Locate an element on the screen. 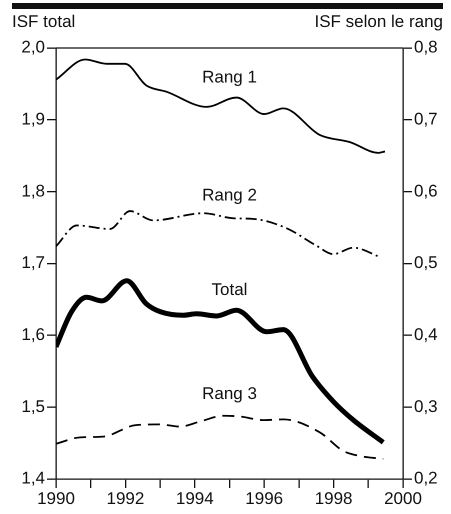 Image resolution: width=451 pixels, height=514 pixels. x-tick-label: 1998 is located at coordinates (333, 498).